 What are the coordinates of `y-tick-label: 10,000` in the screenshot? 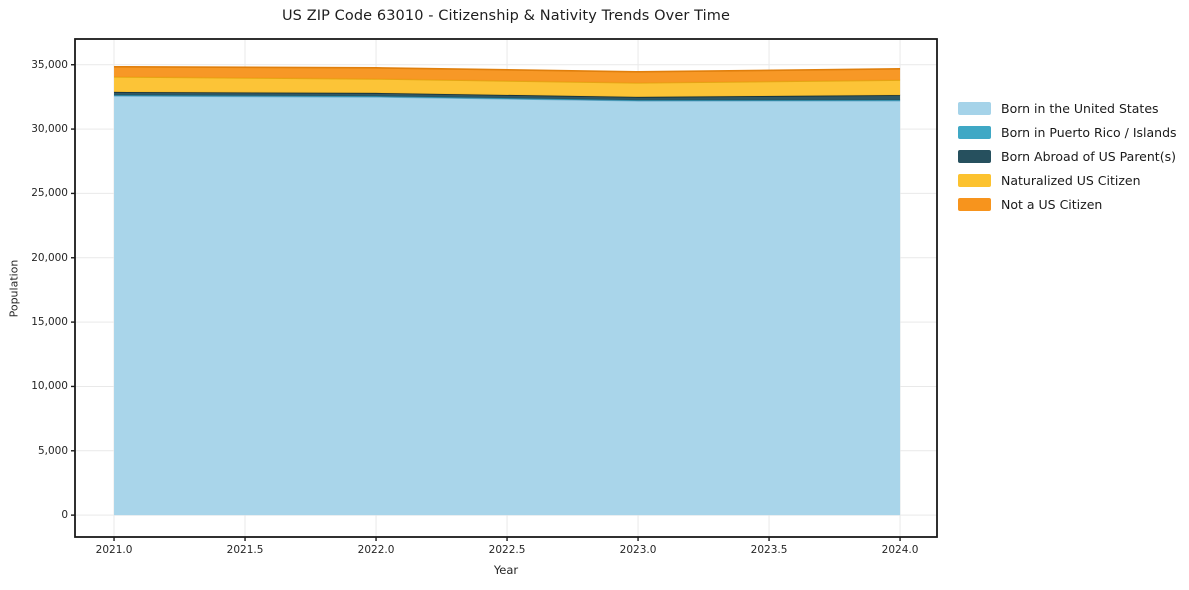 It's located at (49, 386).